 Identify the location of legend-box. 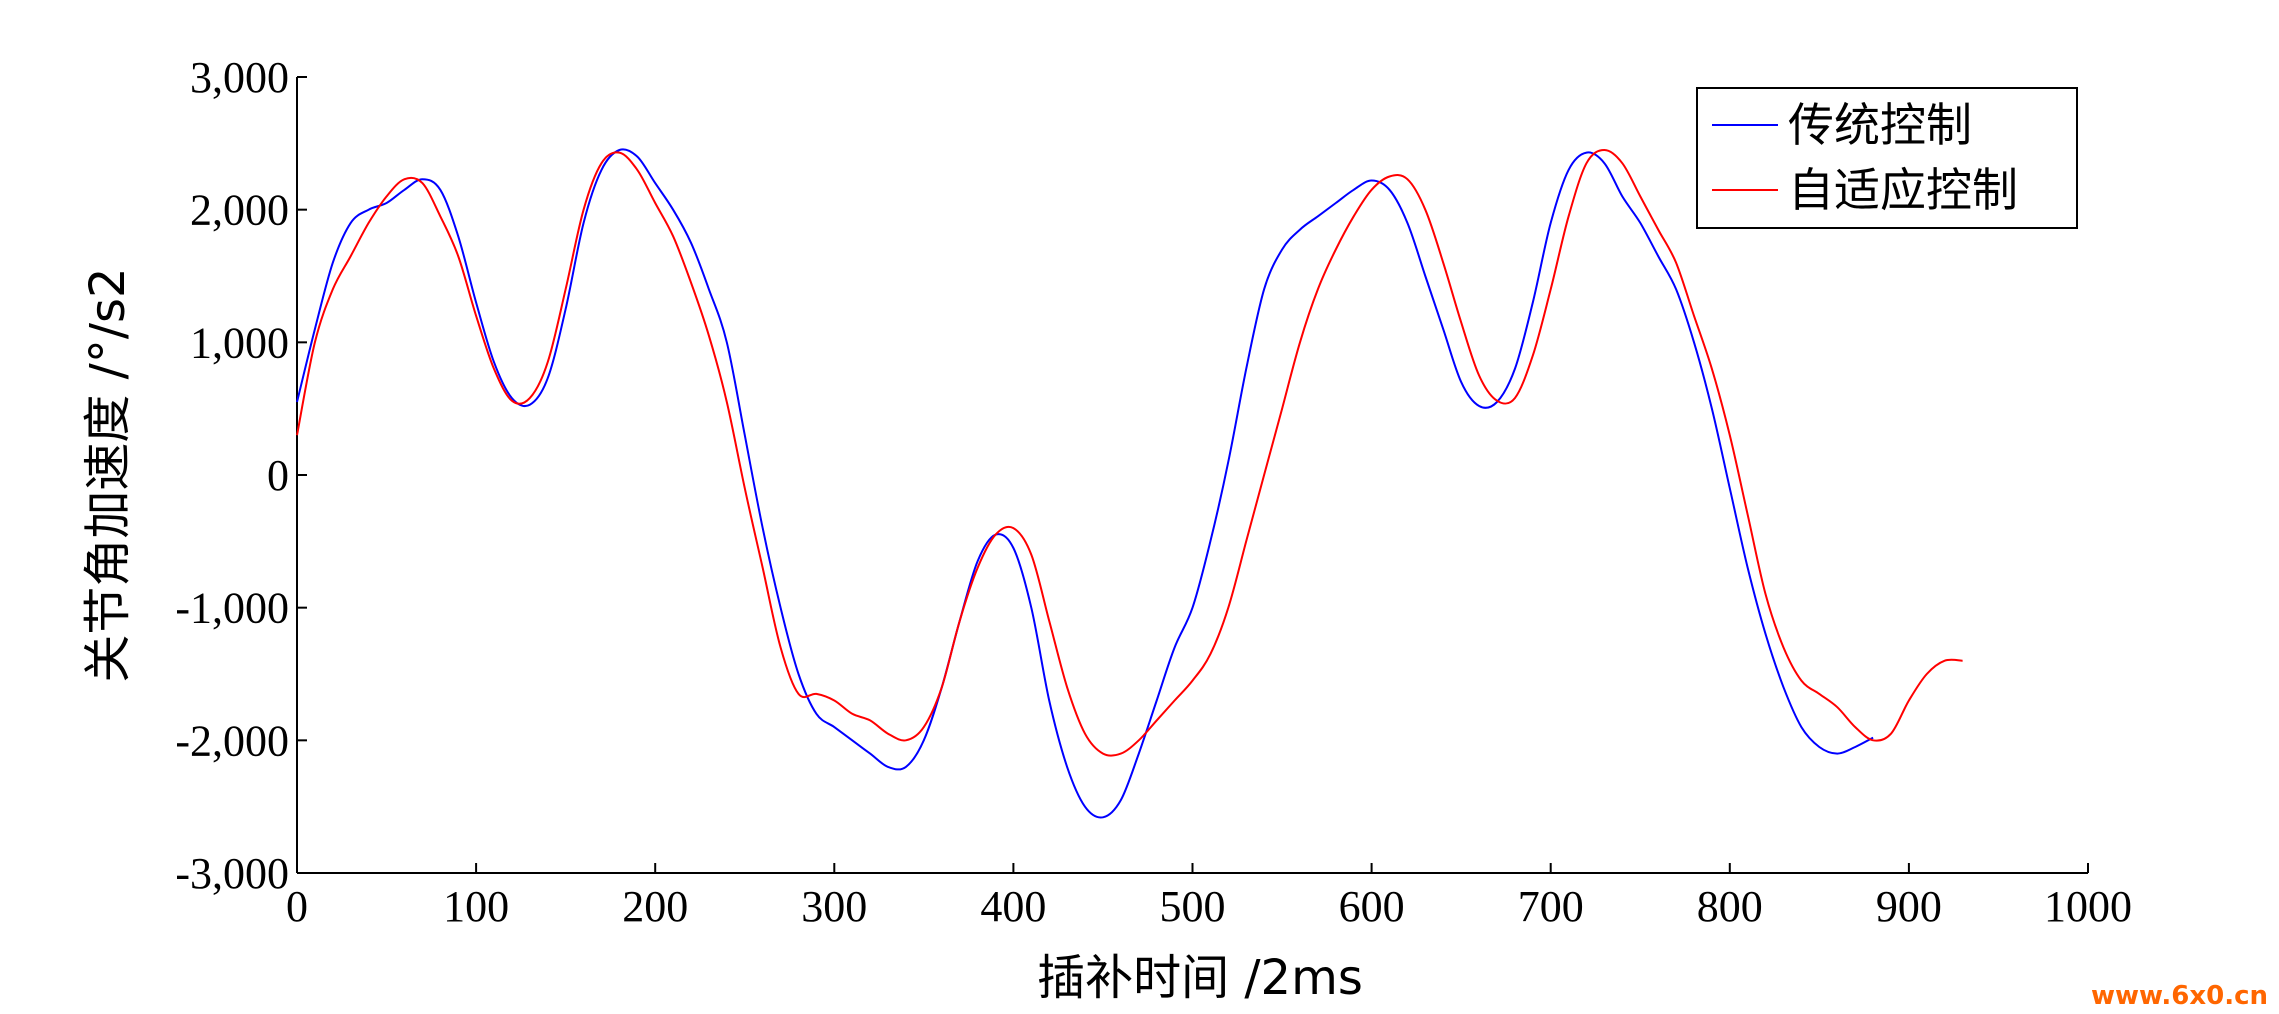
(1887, 158).